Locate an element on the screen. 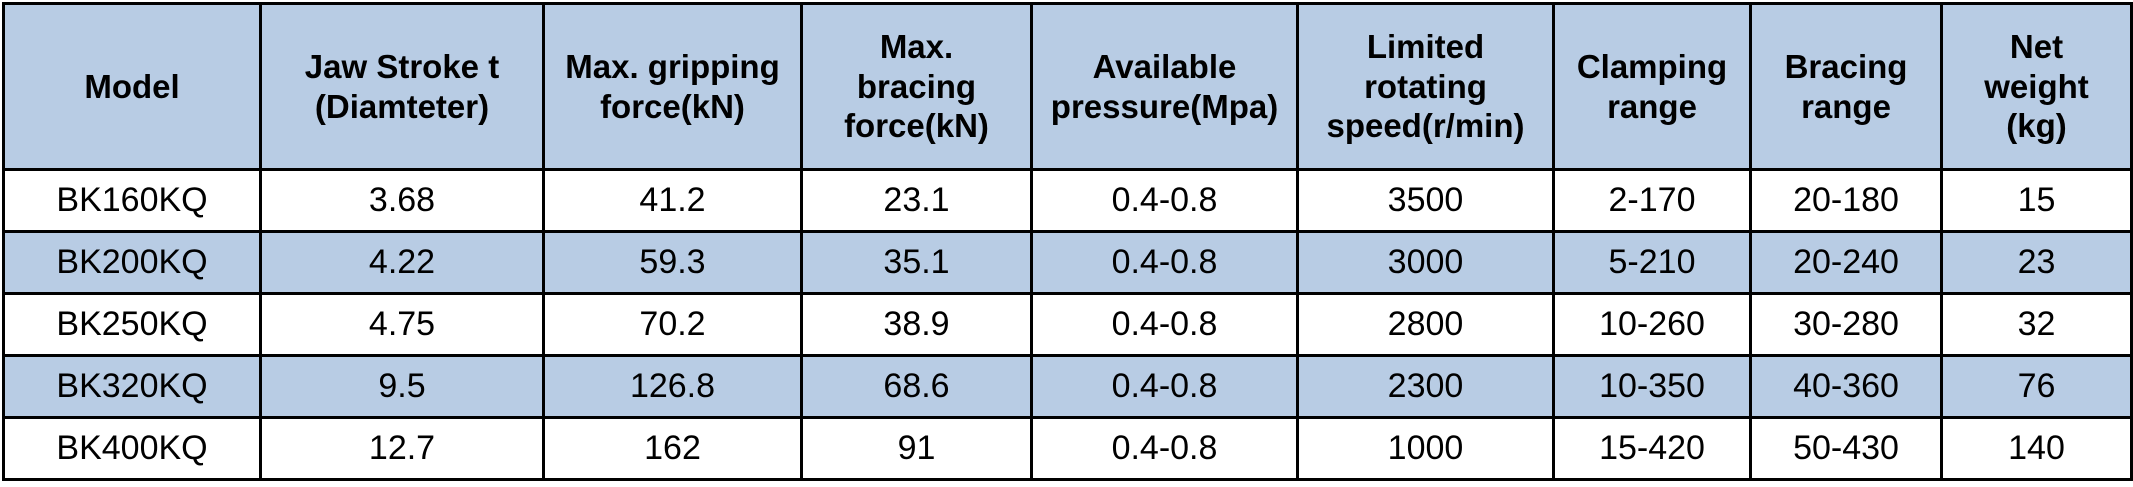 The image size is (2133, 487). header-clamping-range-line: Clamping is located at coordinates (1652, 66).